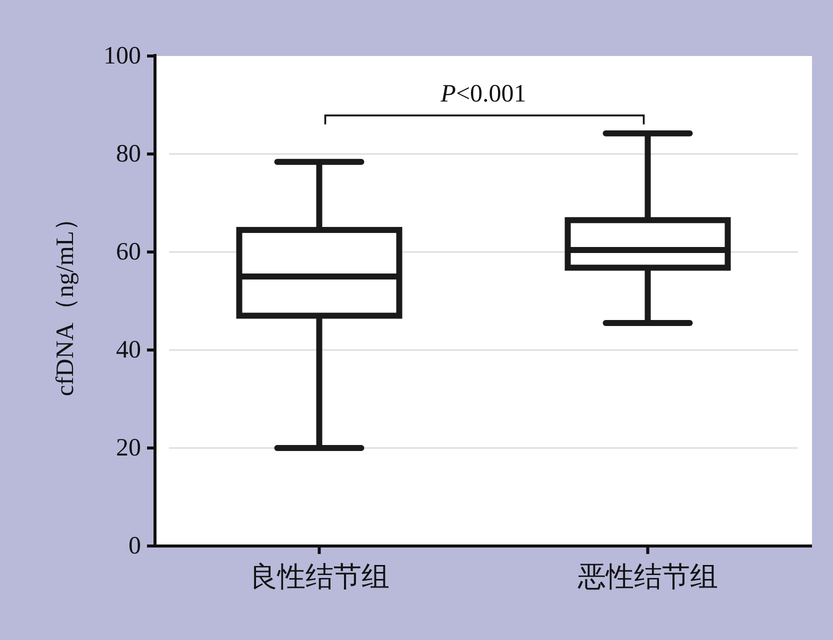 The image size is (833, 640). I want to click on y-tick-label: 80, so click(128, 154).